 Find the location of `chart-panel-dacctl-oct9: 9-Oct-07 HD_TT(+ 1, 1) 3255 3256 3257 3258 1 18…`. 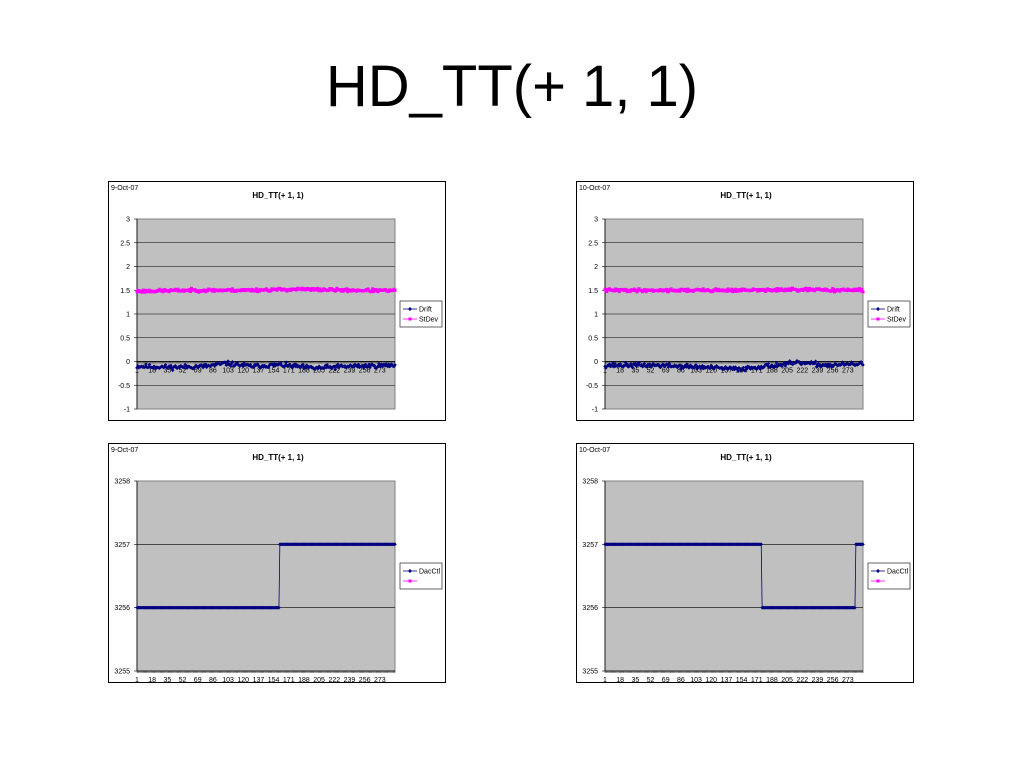

chart-panel-dacctl-oct9: 9-Oct-07 HD_TT(+ 1, 1) 3255 3256 3257 3258 1 18… is located at coordinates (277, 563).